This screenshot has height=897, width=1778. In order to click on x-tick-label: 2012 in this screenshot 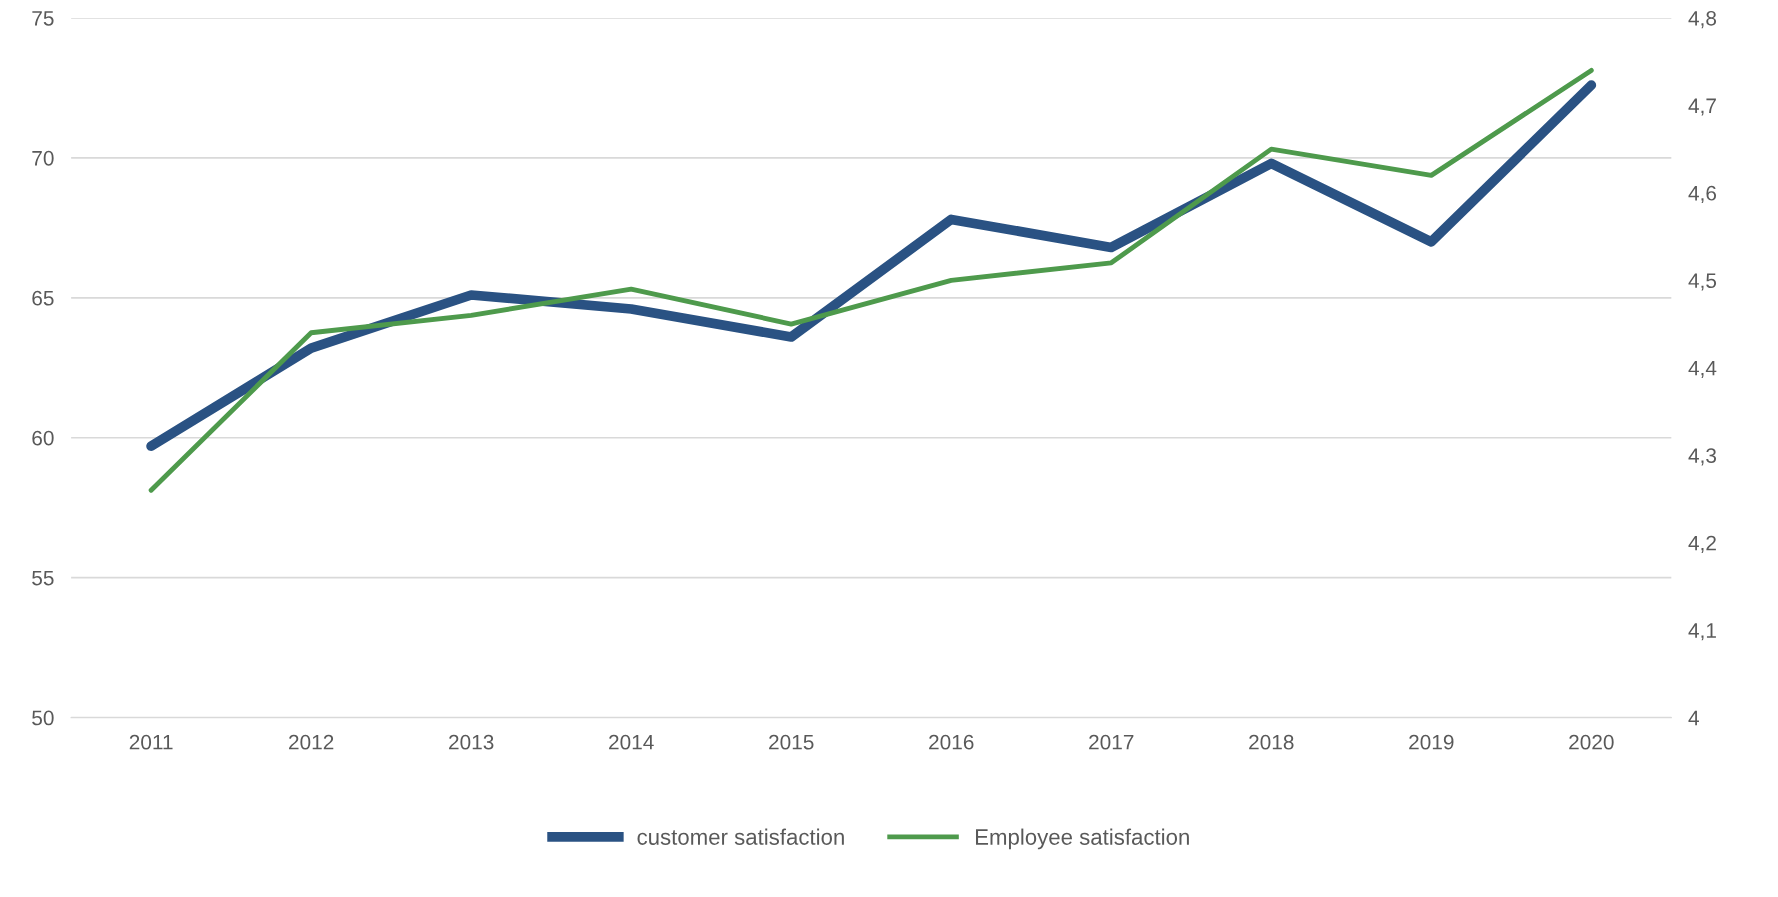, I will do `click(311, 742)`.